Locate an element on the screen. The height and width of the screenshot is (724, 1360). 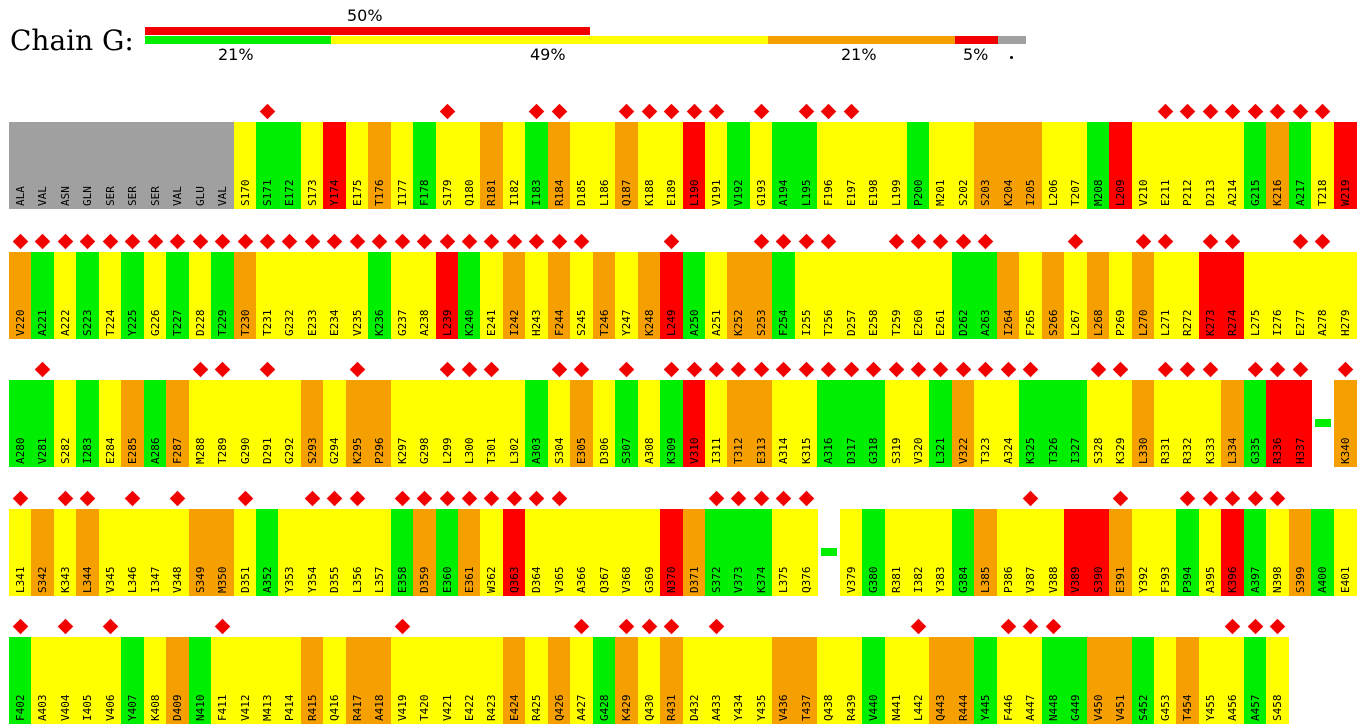
residue-cell: A214 is located at coordinates (1233, 165).